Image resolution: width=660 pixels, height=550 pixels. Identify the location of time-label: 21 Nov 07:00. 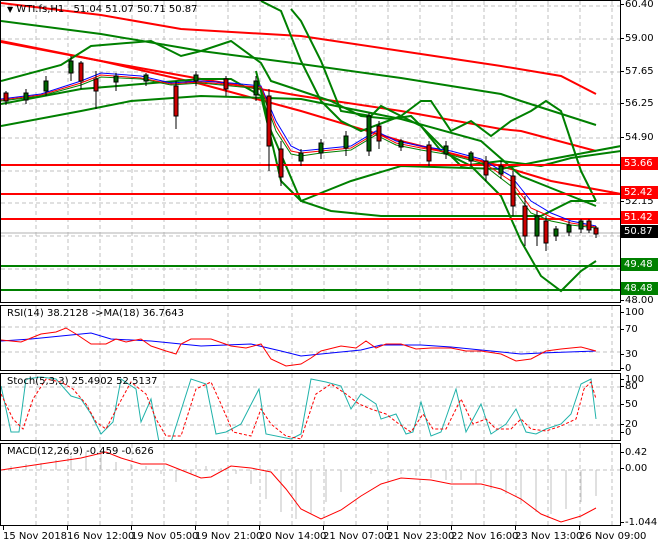
(357, 536).